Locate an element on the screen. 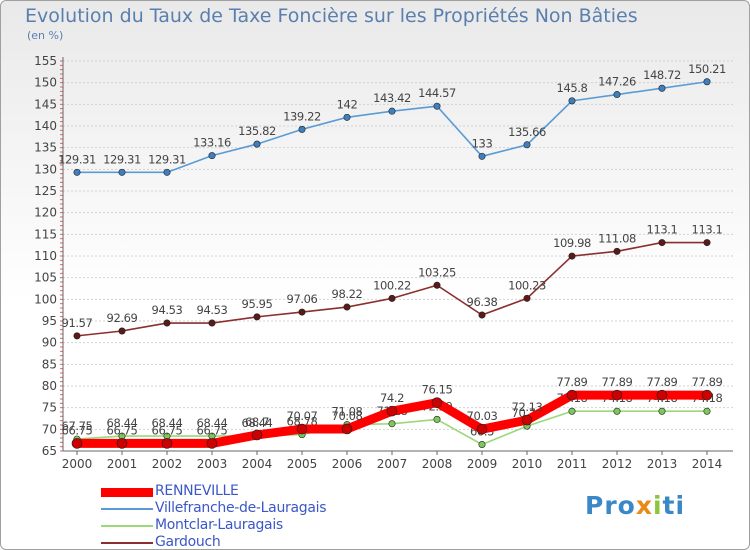  data-label-gardouch: 100.22 is located at coordinates (392, 285).